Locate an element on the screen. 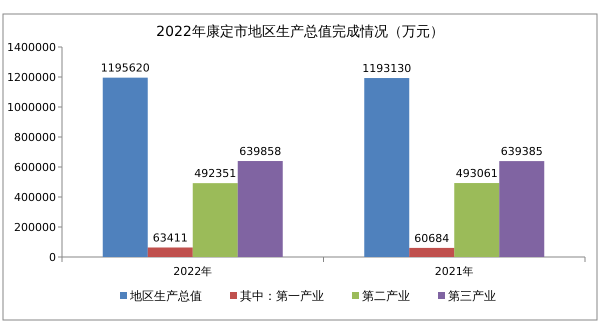 The width and height of the screenshot is (602, 325). y-tick-label: 1000000 is located at coordinates (31, 107).